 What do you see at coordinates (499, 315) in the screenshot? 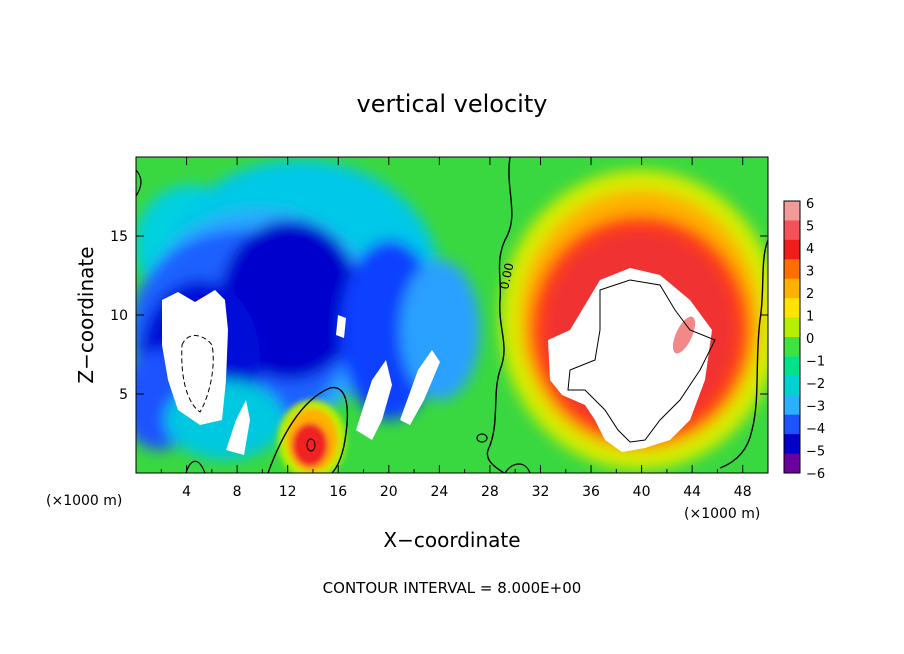
I see `zero-contour-main` at bounding box center [499, 315].